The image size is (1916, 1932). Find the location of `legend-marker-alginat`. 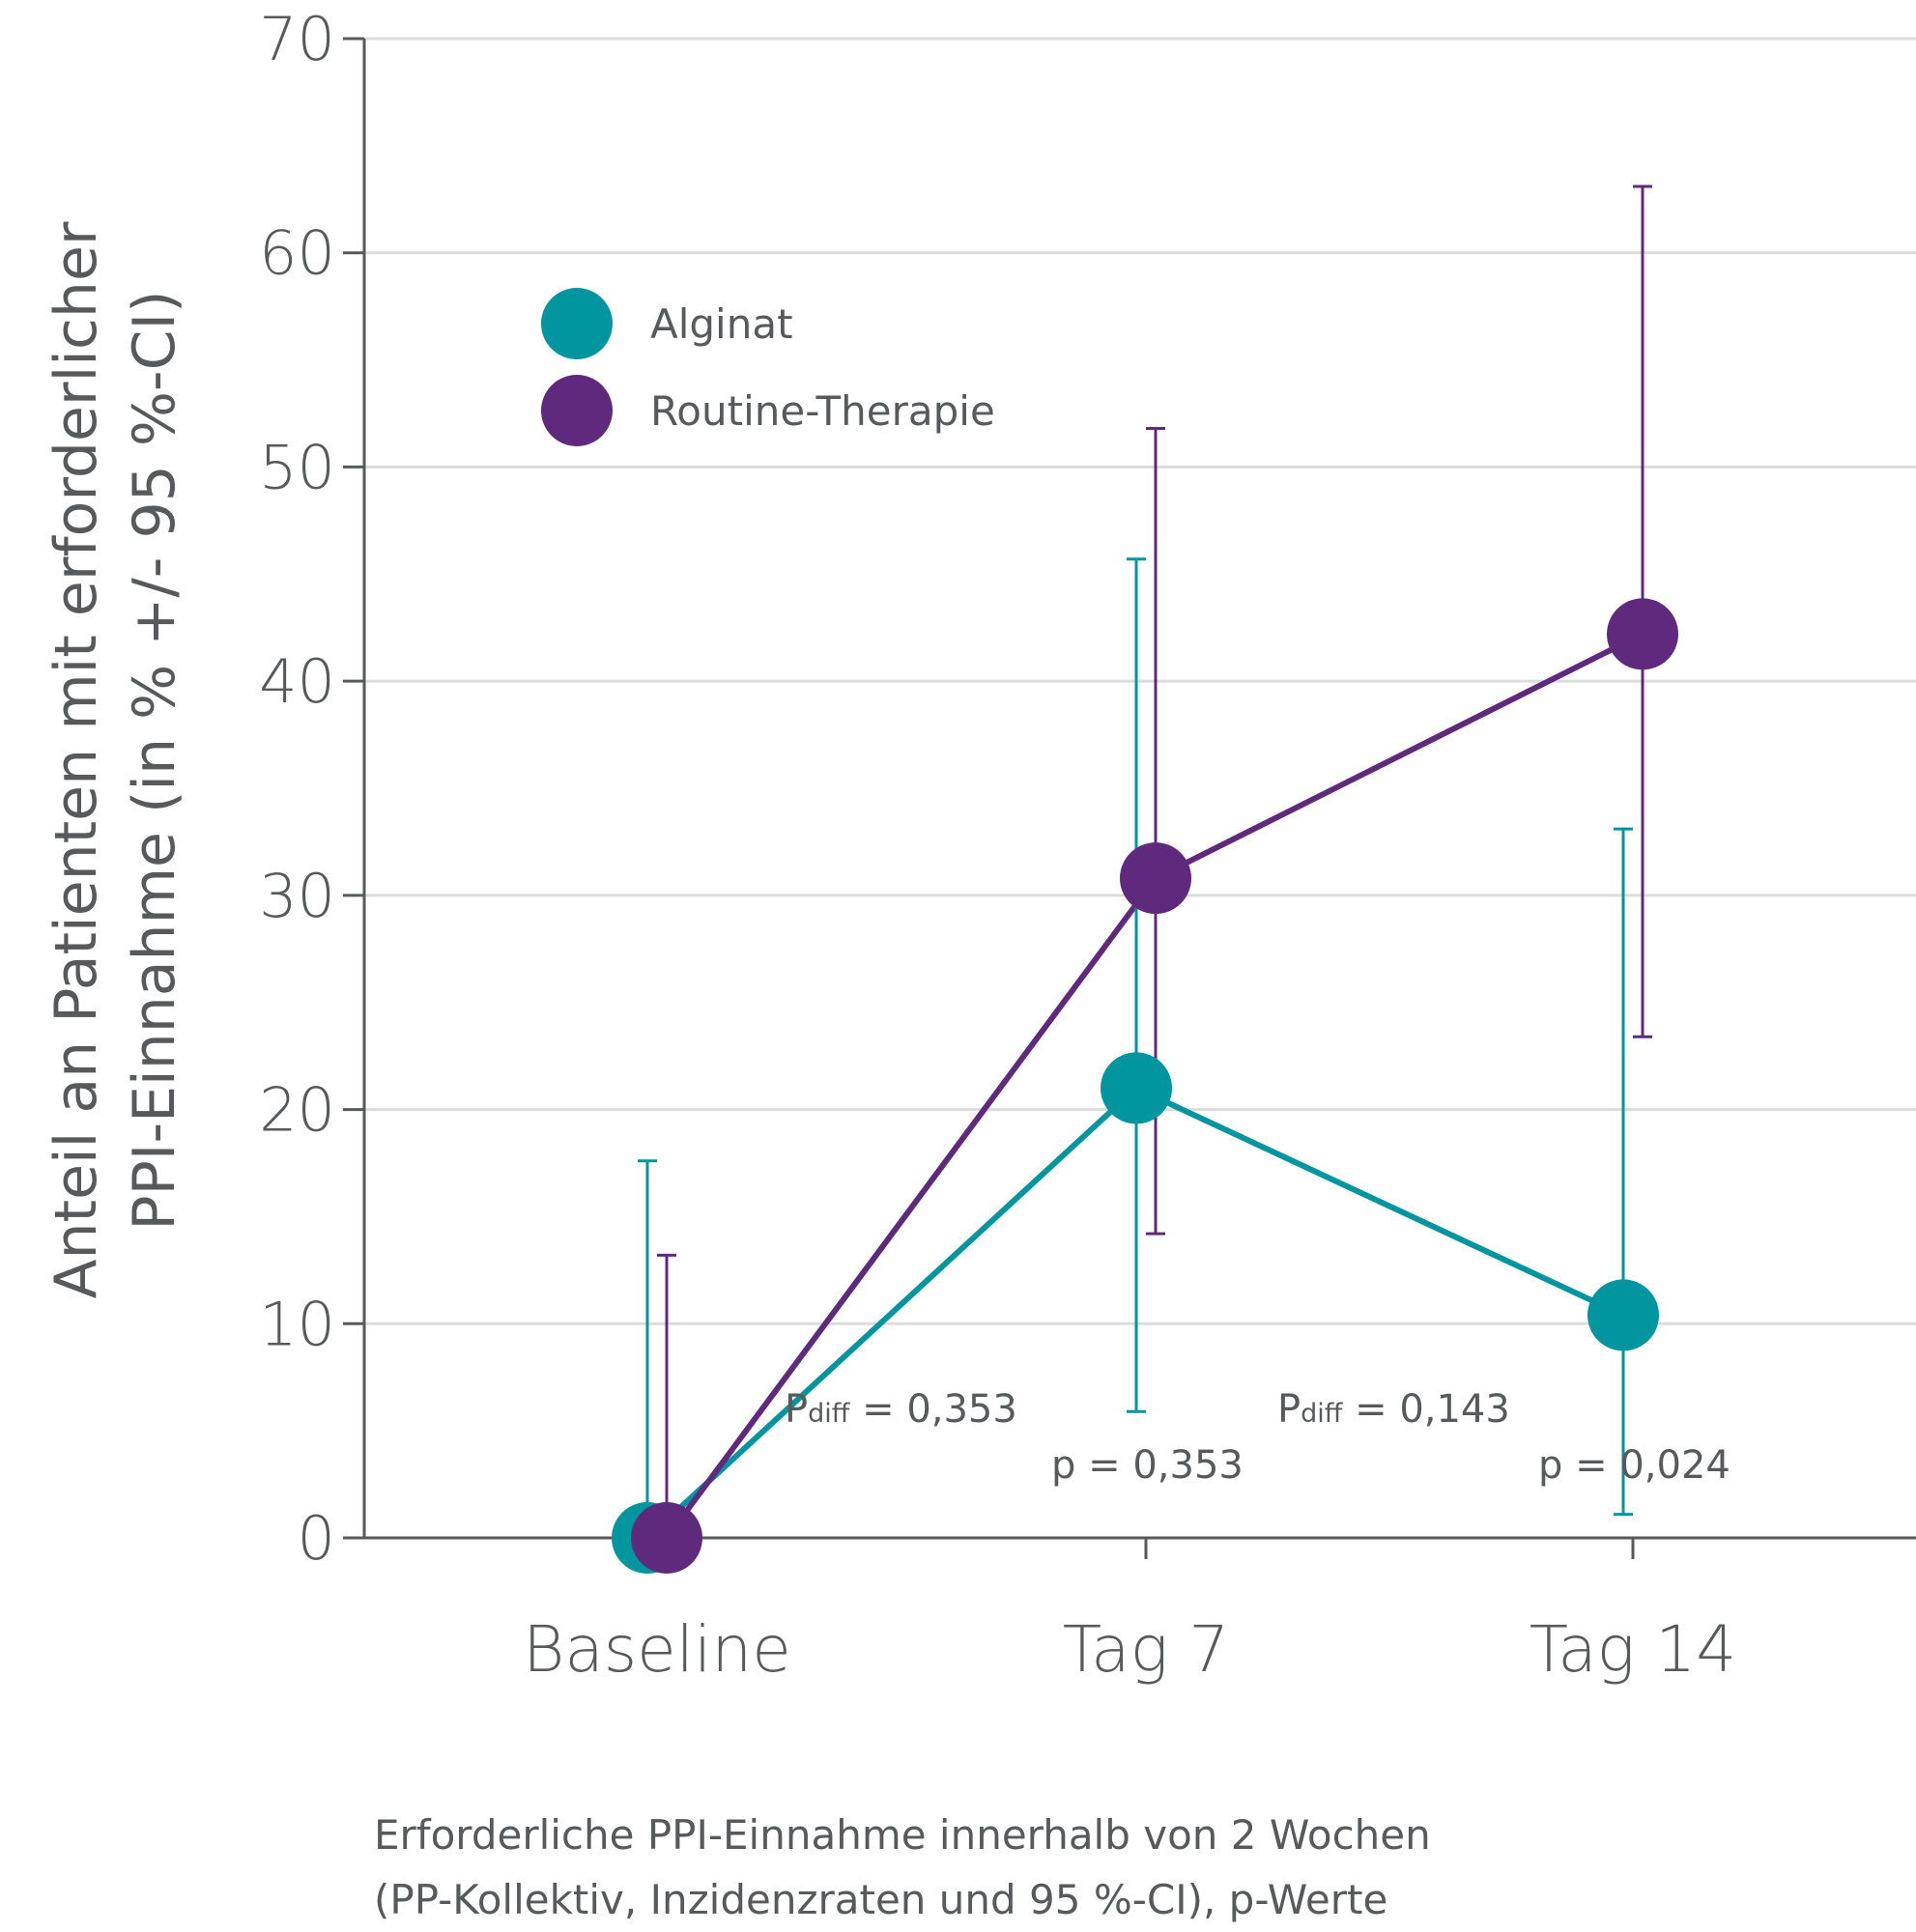

legend-marker-alginat is located at coordinates (577, 323).